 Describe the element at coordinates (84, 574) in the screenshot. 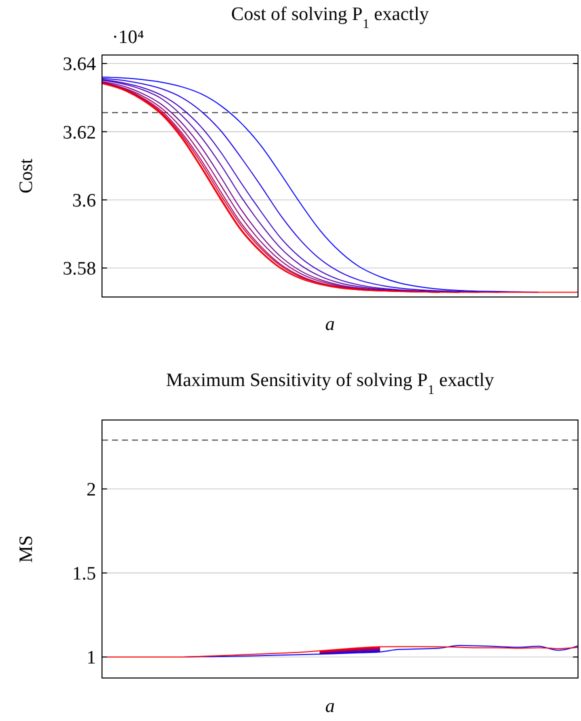

I see `y-tick-label: 1.5` at that location.